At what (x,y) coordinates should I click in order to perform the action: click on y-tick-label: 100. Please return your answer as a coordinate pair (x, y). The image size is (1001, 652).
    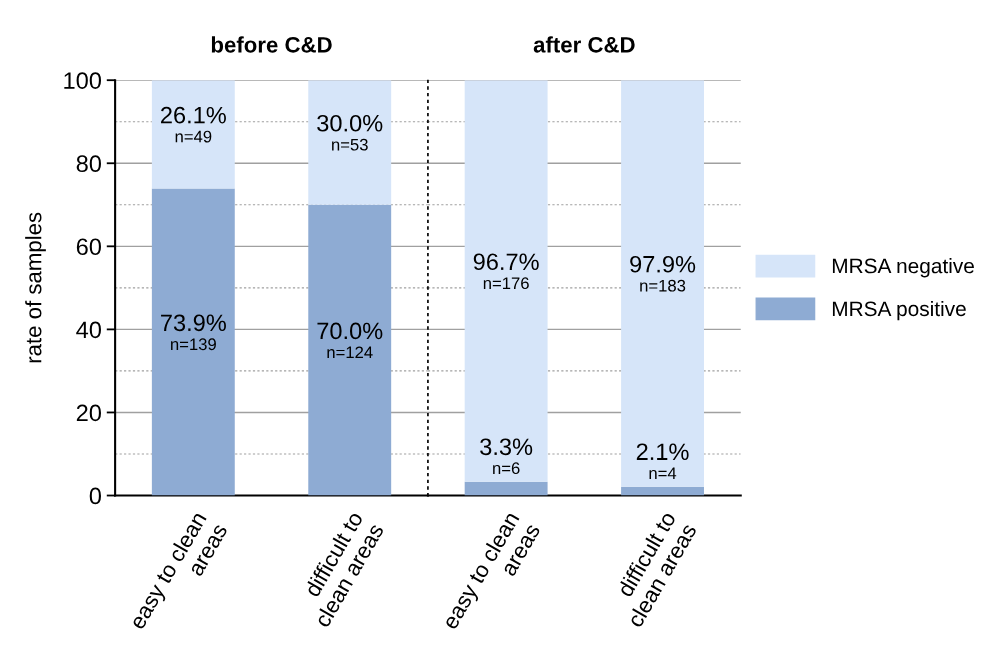
    Looking at the image, I should click on (82, 80).